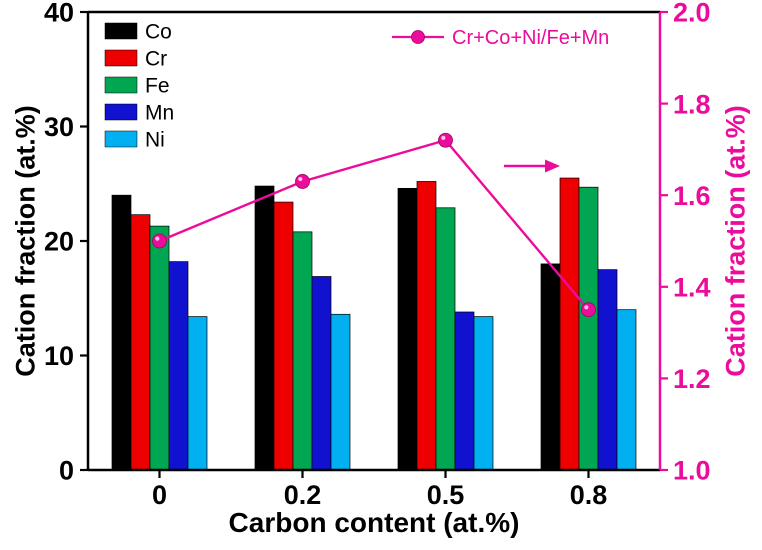 This screenshot has height=550, width=762. What do you see at coordinates (121, 85) in the screenshot?
I see `legend-swatch-fe` at bounding box center [121, 85].